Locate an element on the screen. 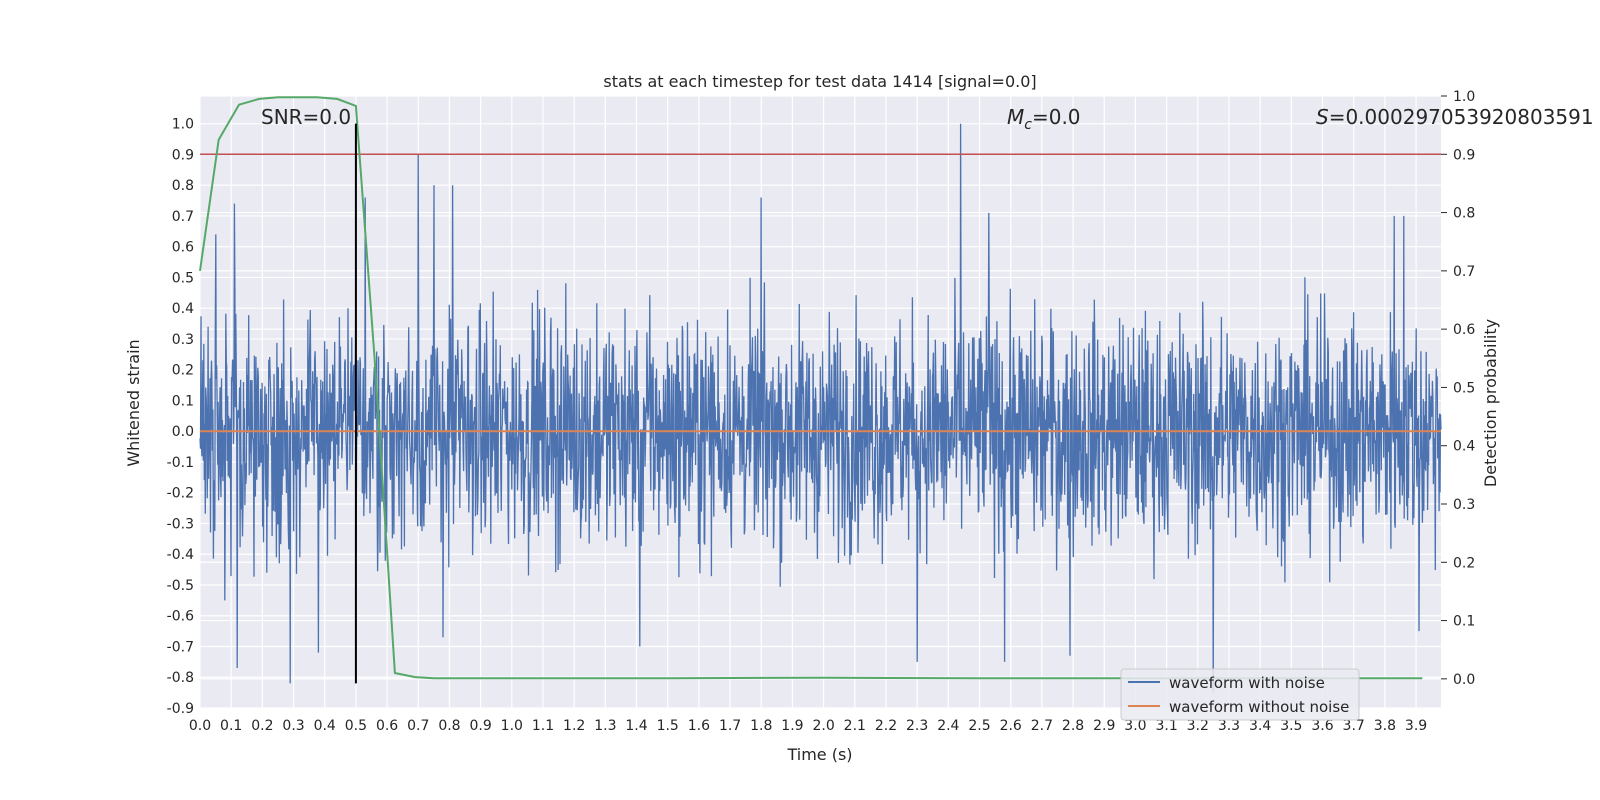 The width and height of the screenshot is (1600, 800). y-tick-label: 0.5 is located at coordinates (183, 278).